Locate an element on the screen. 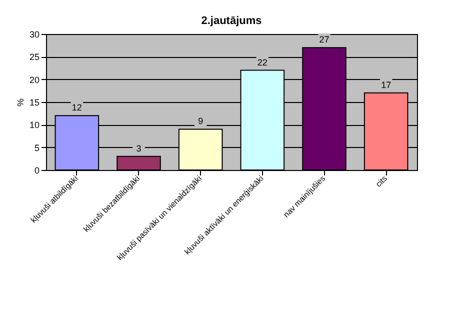 The image size is (475, 324). data-label: 22 is located at coordinates (262, 62).